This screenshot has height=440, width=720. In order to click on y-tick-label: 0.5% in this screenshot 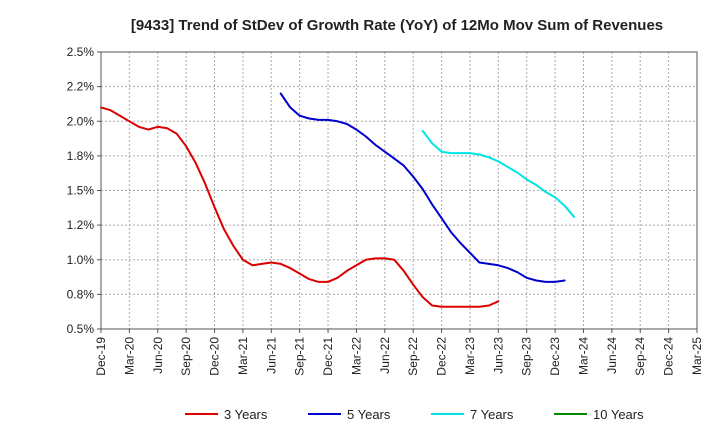, I will do `click(81, 329)`.